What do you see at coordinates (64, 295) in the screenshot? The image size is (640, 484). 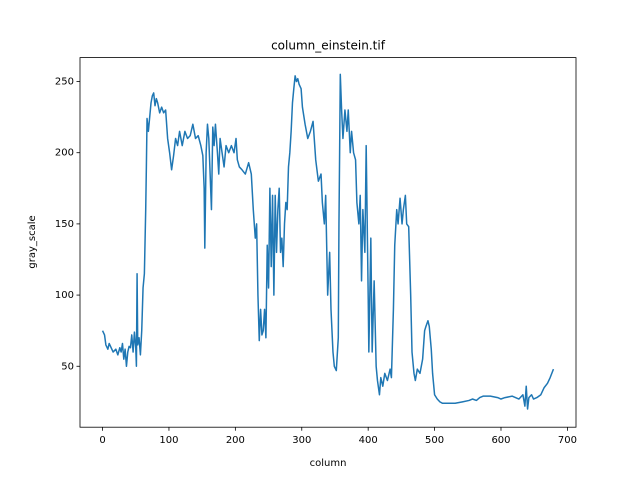 I see `y-tick-label: 100` at bounding box center [64, 295].